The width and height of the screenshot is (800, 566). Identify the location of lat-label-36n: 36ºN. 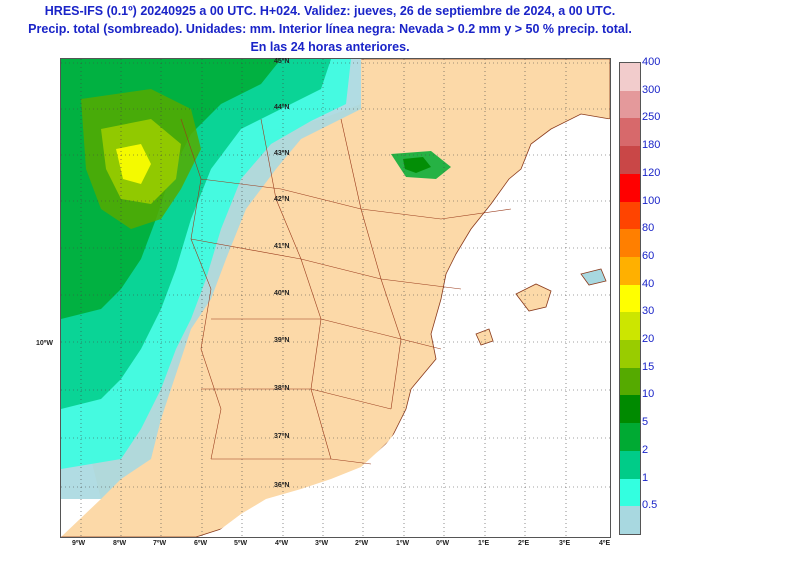
(282, 485).